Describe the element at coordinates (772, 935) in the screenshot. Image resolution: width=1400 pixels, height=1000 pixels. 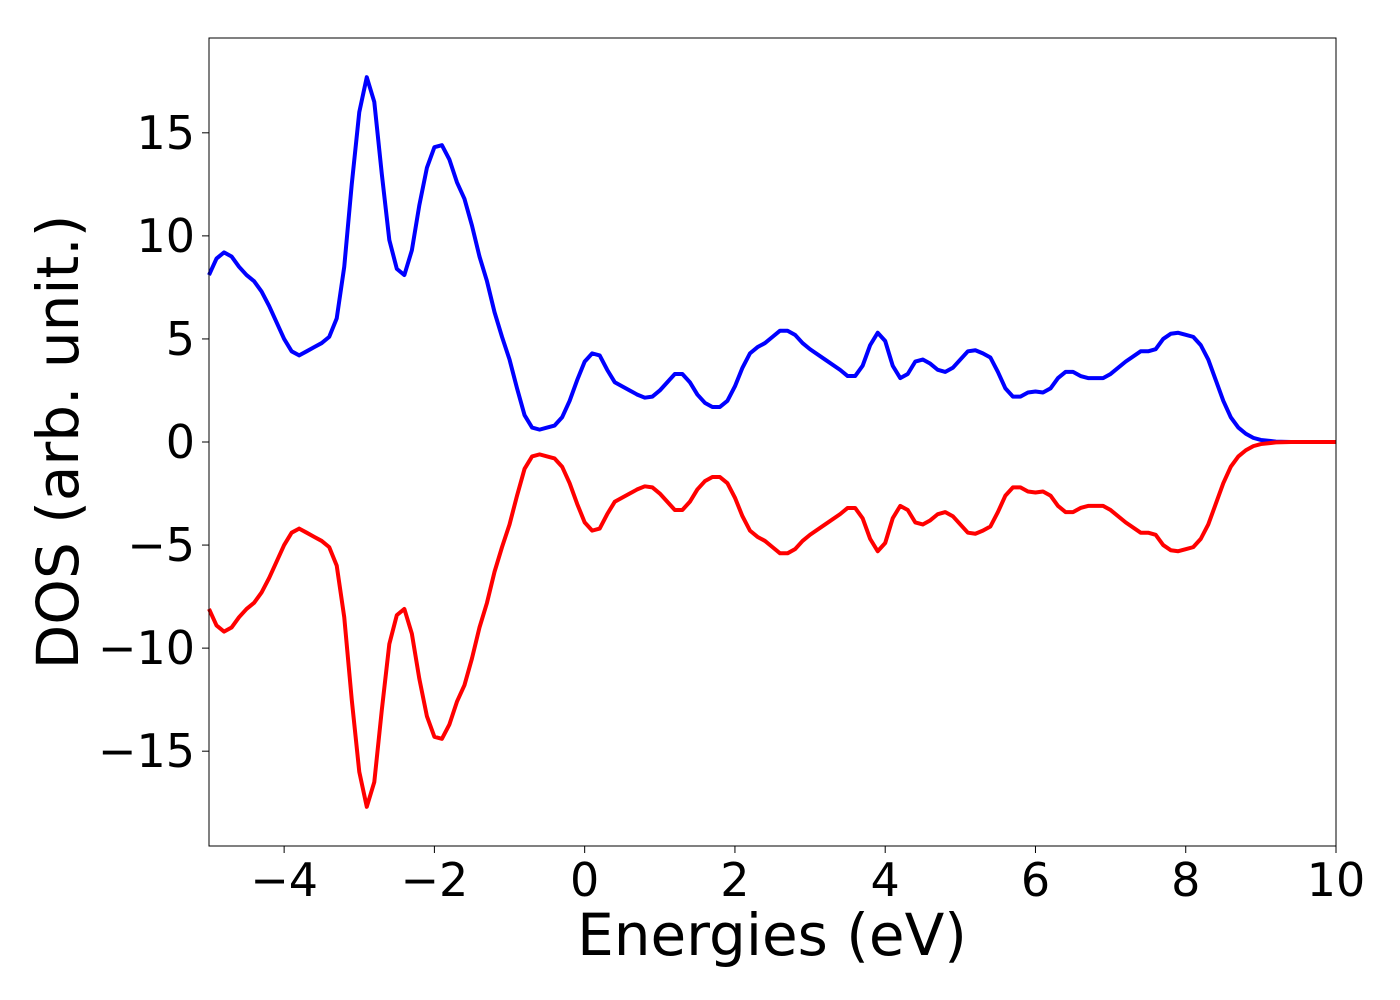
I see `x-axis-title: Energies (eV)` at that location.